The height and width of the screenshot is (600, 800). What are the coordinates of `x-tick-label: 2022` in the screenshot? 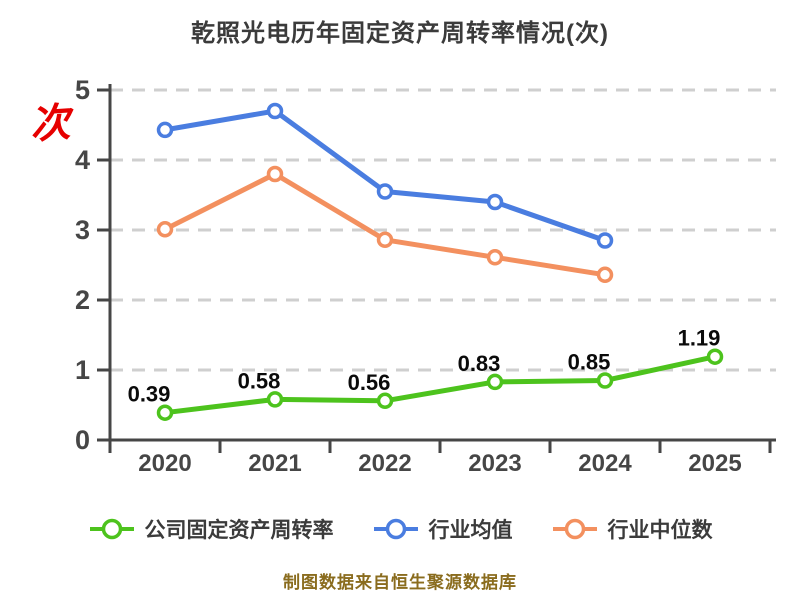 It's located at (384, 463).